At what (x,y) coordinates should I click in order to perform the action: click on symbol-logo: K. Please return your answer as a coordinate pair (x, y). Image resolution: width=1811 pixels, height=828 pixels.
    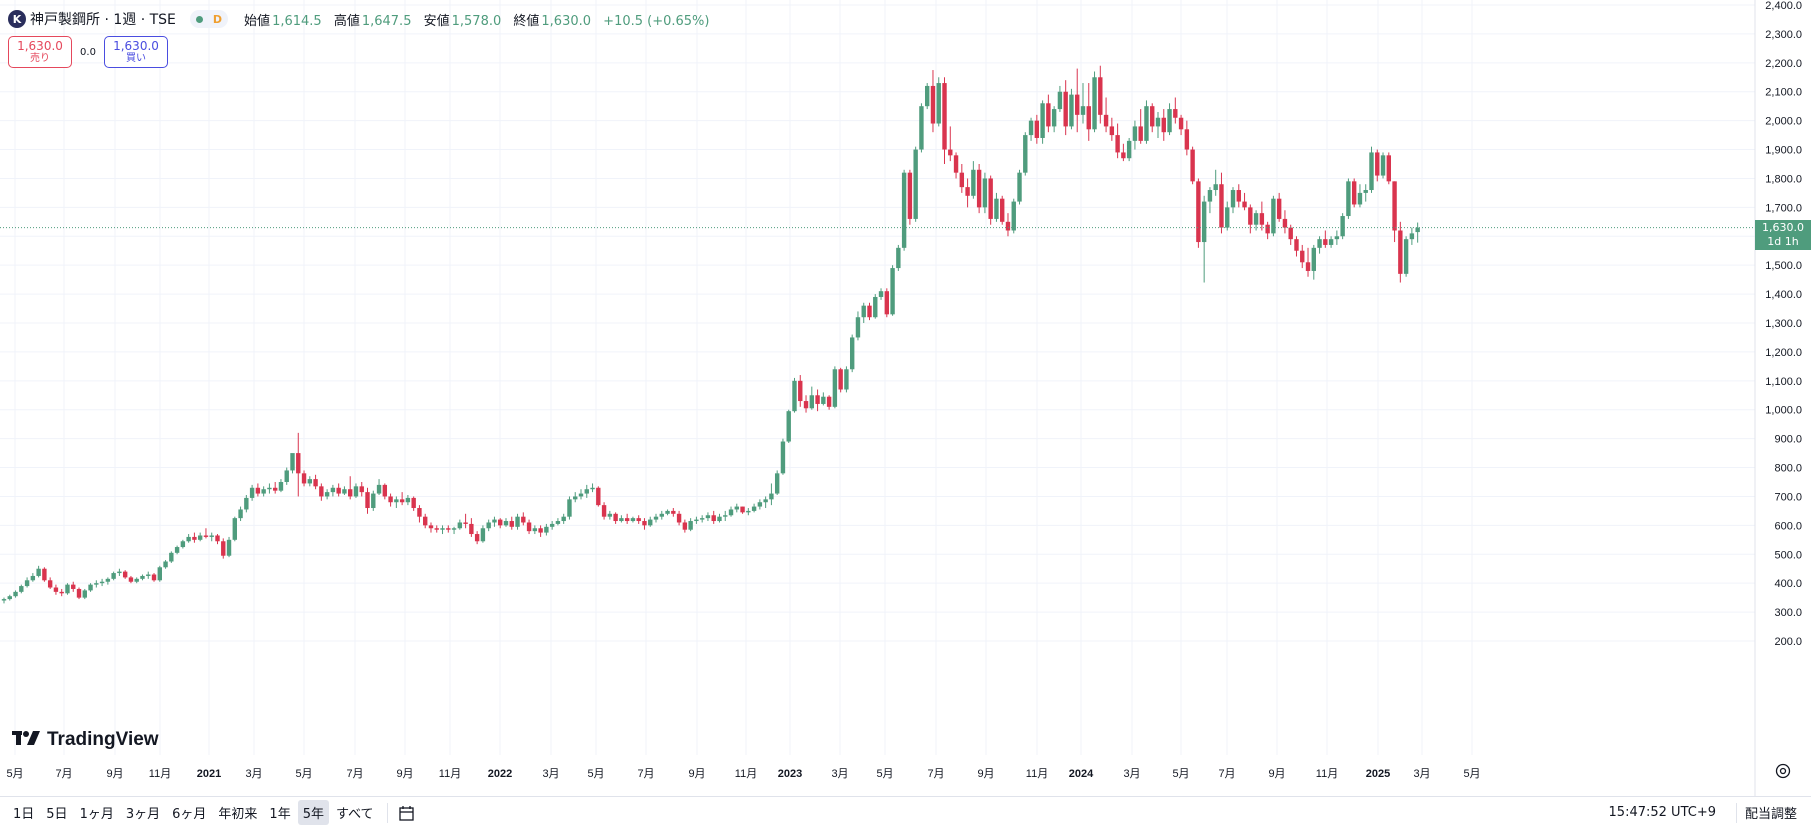
    Looking at the image, I should click on (17, 19).